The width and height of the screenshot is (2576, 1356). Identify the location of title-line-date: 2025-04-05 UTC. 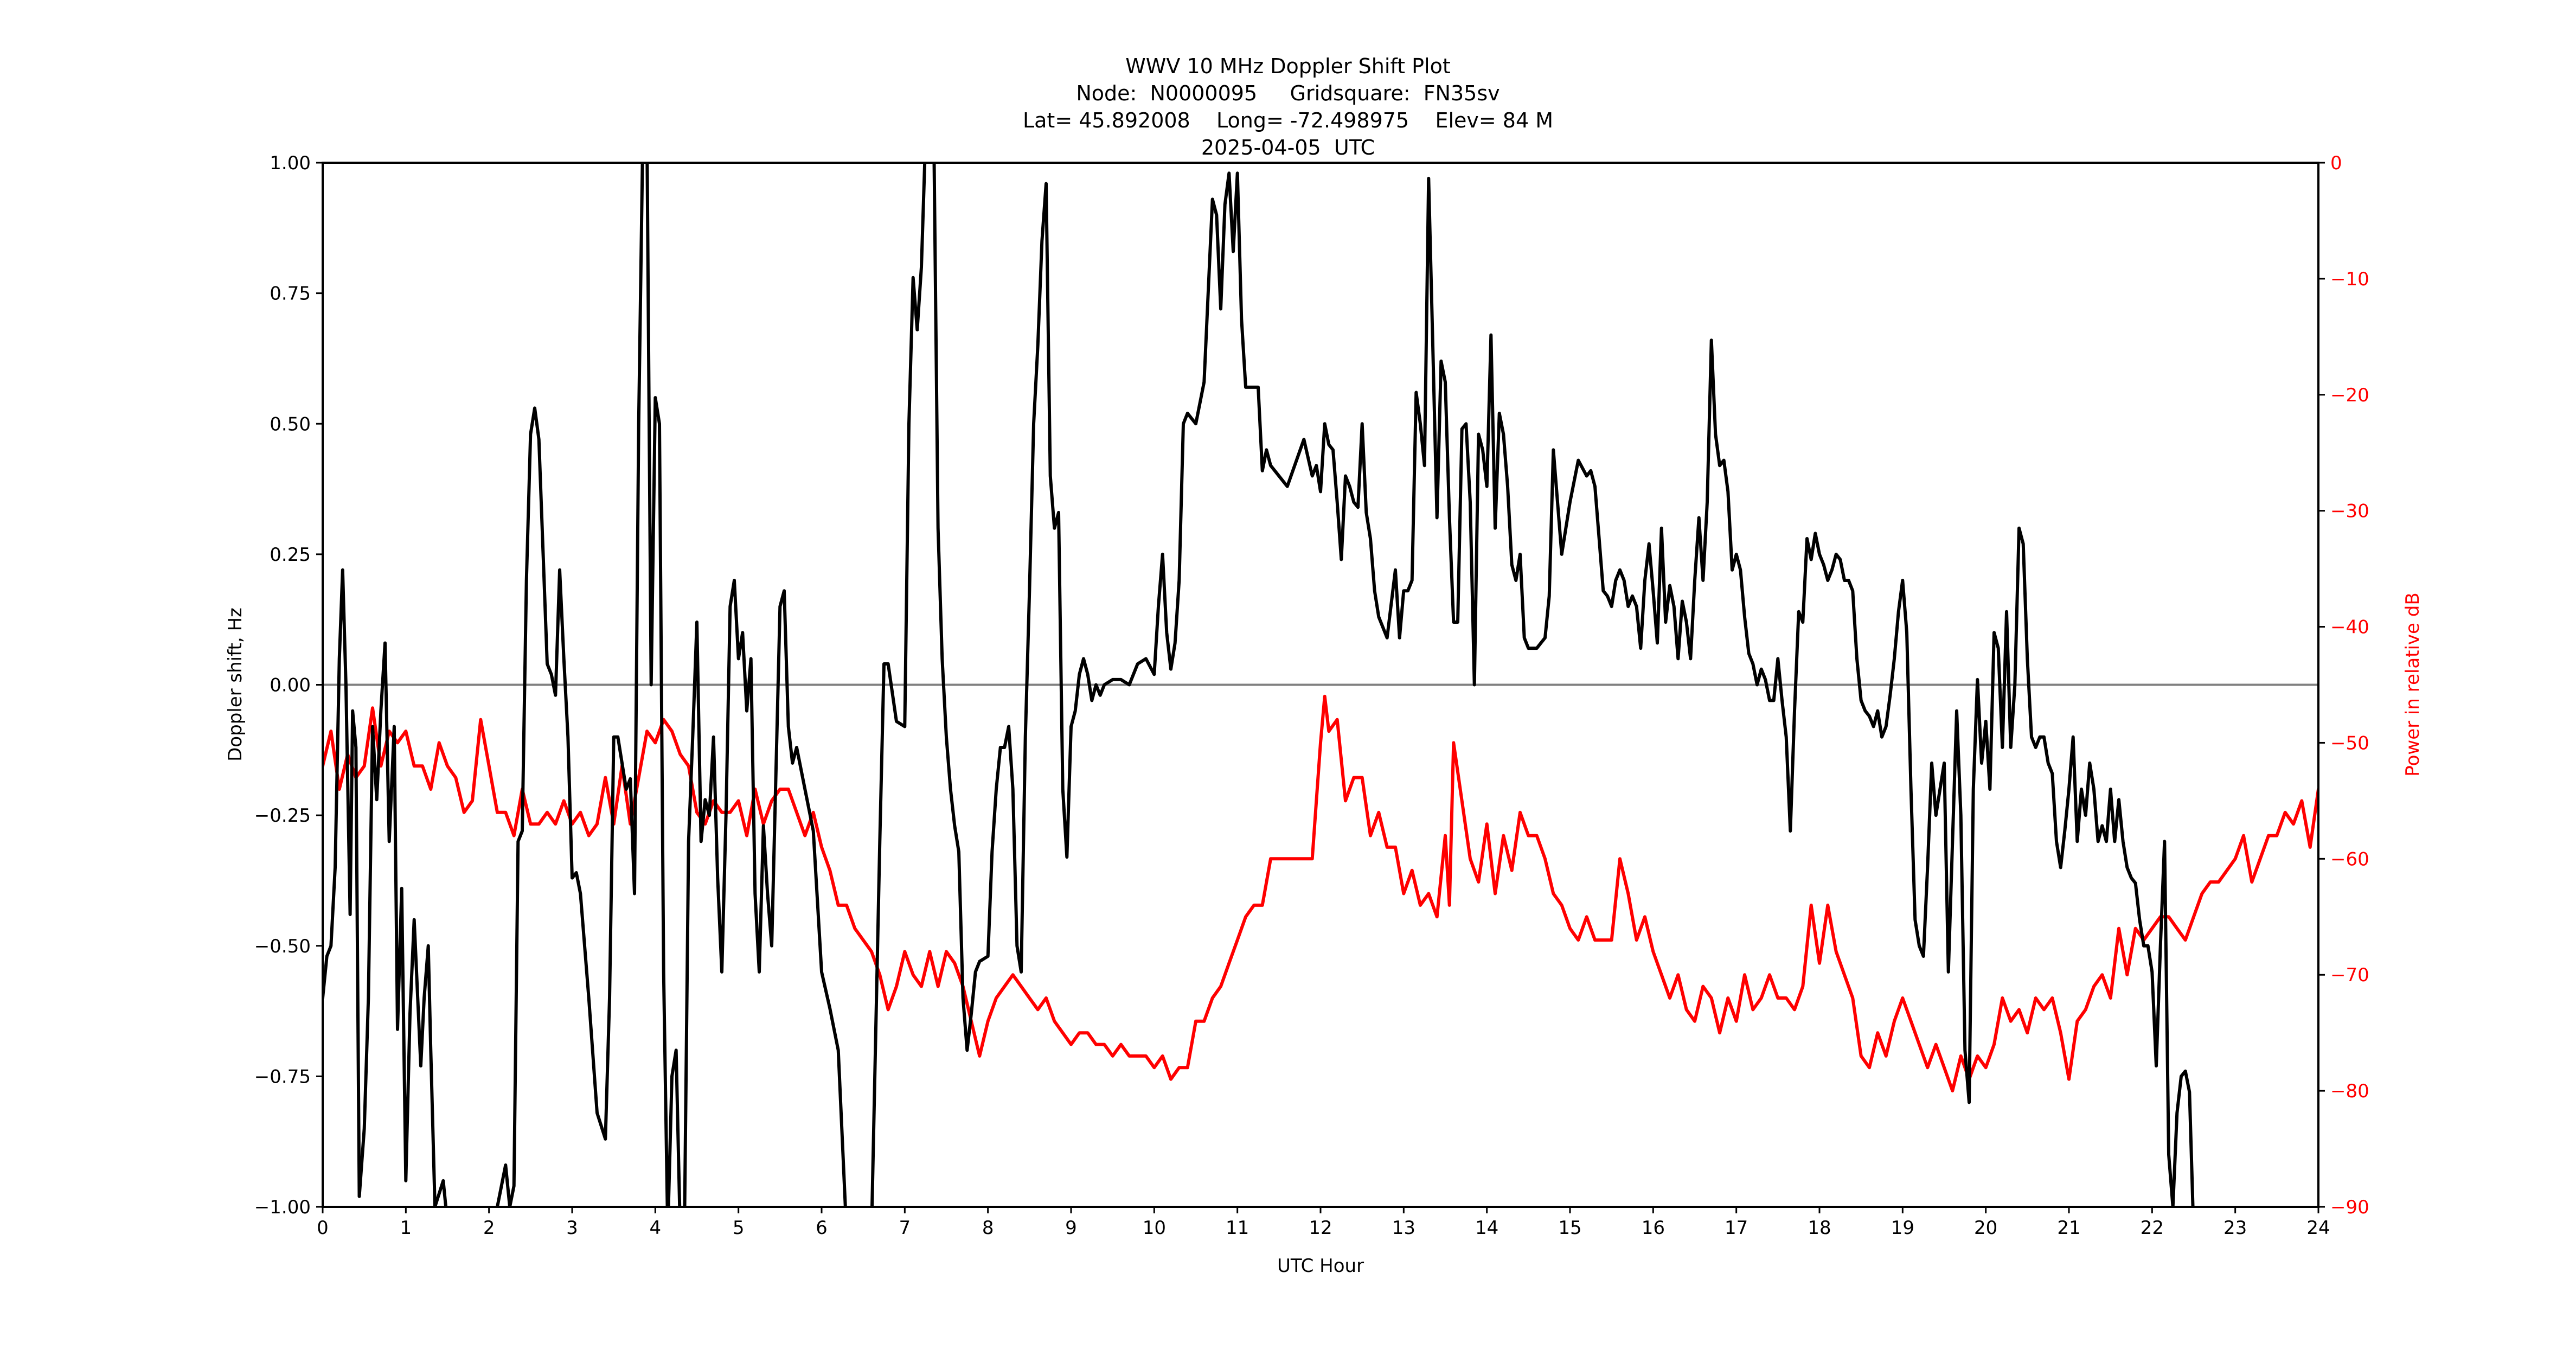
(1288, 147).